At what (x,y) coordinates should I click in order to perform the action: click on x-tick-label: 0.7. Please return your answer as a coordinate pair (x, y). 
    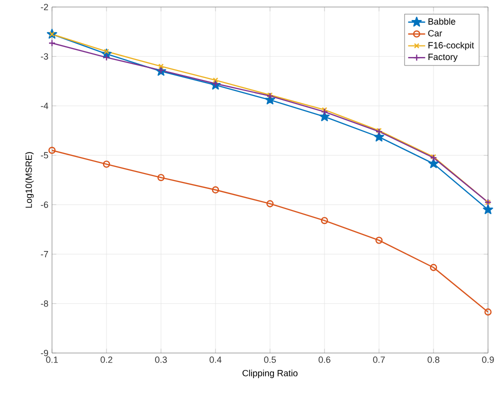
    Looking at the image, I should click on (379, 359).